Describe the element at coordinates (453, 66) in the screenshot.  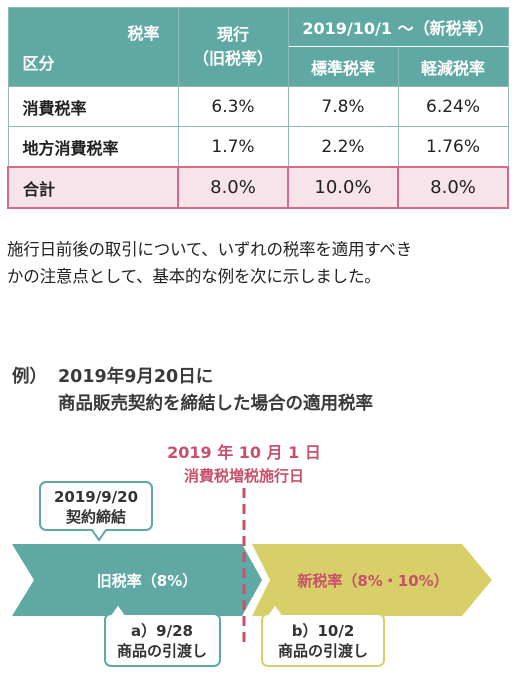
I see `reduced-rate-header: 軽減税率` at that location.